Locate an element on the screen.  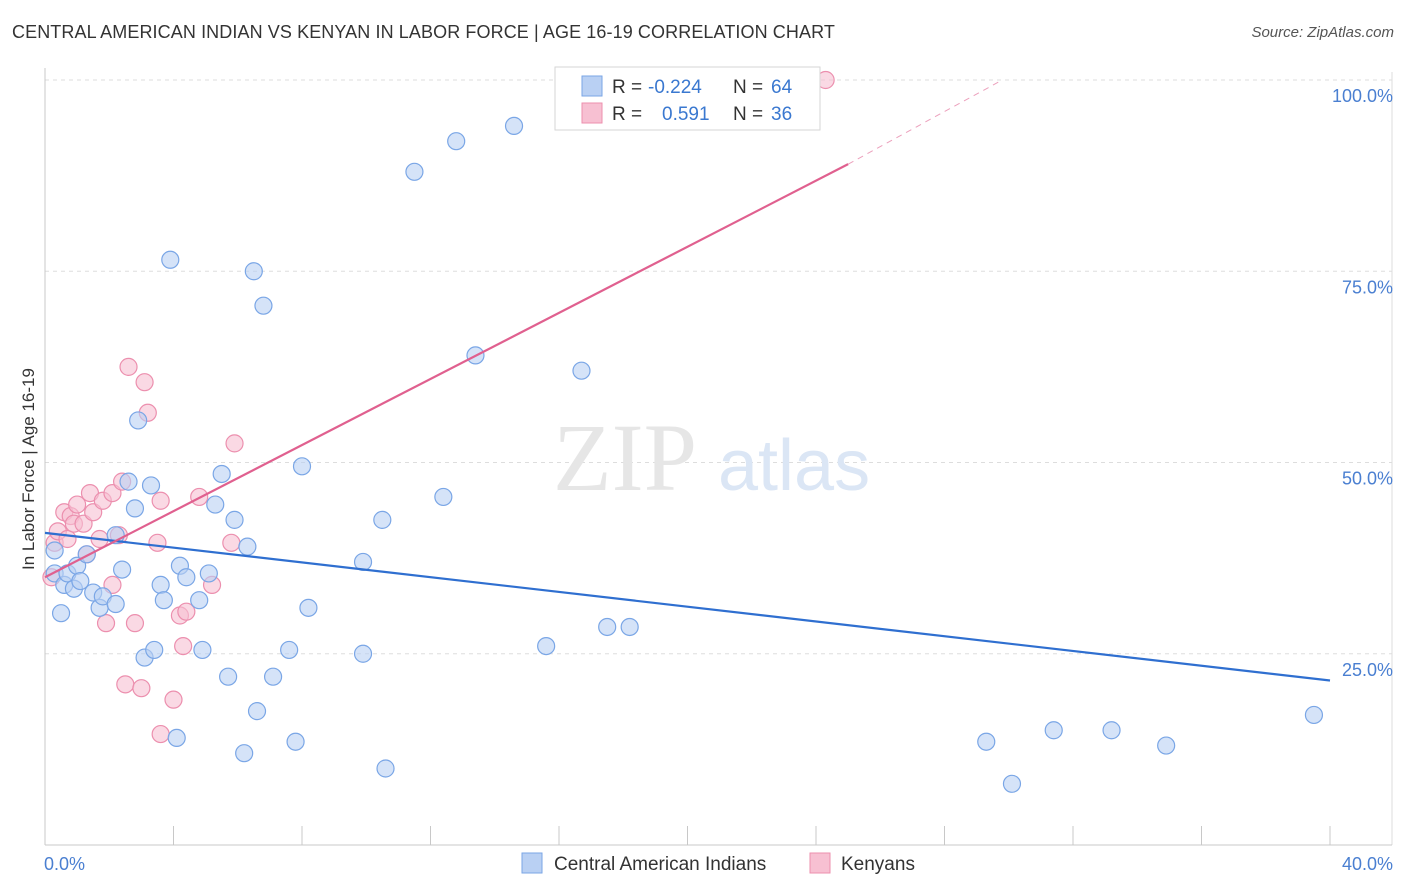
legend-n-value-2: 36 is located at coordinates (781, 114).